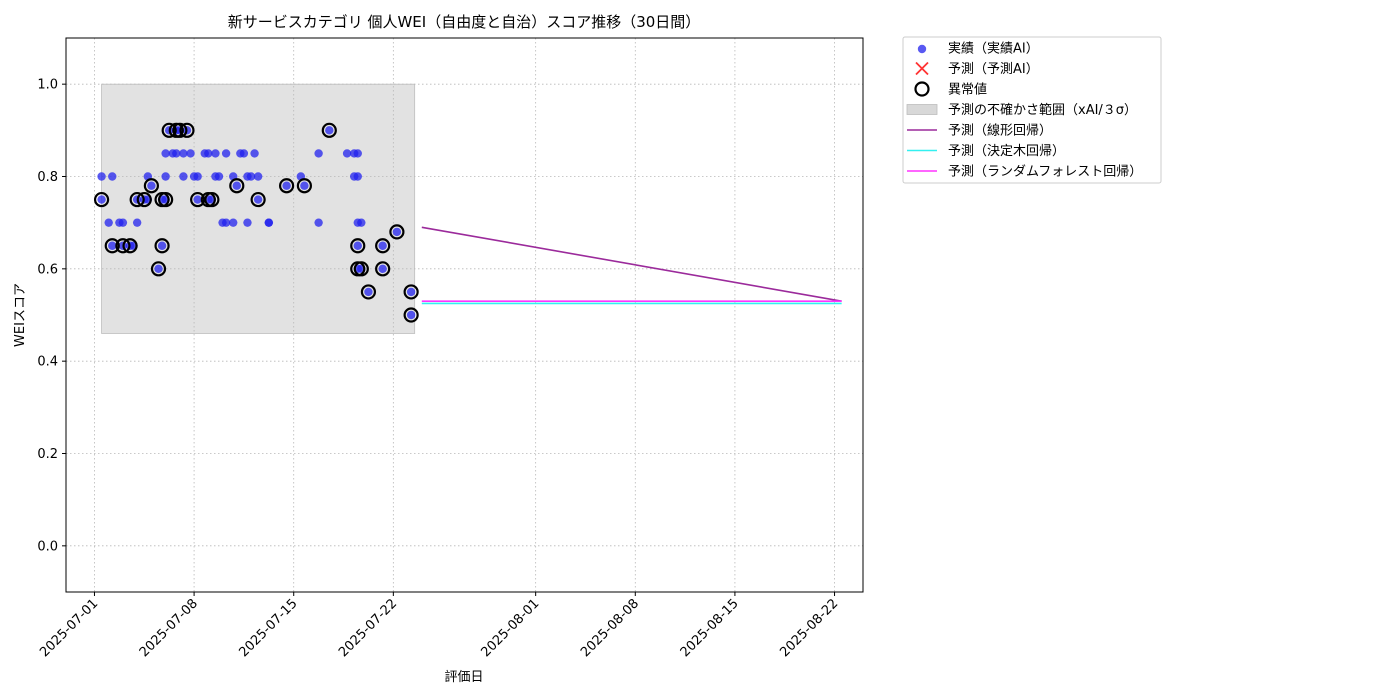  I want to click on x-tick-label: 2025-07-08, so click(169, 628).